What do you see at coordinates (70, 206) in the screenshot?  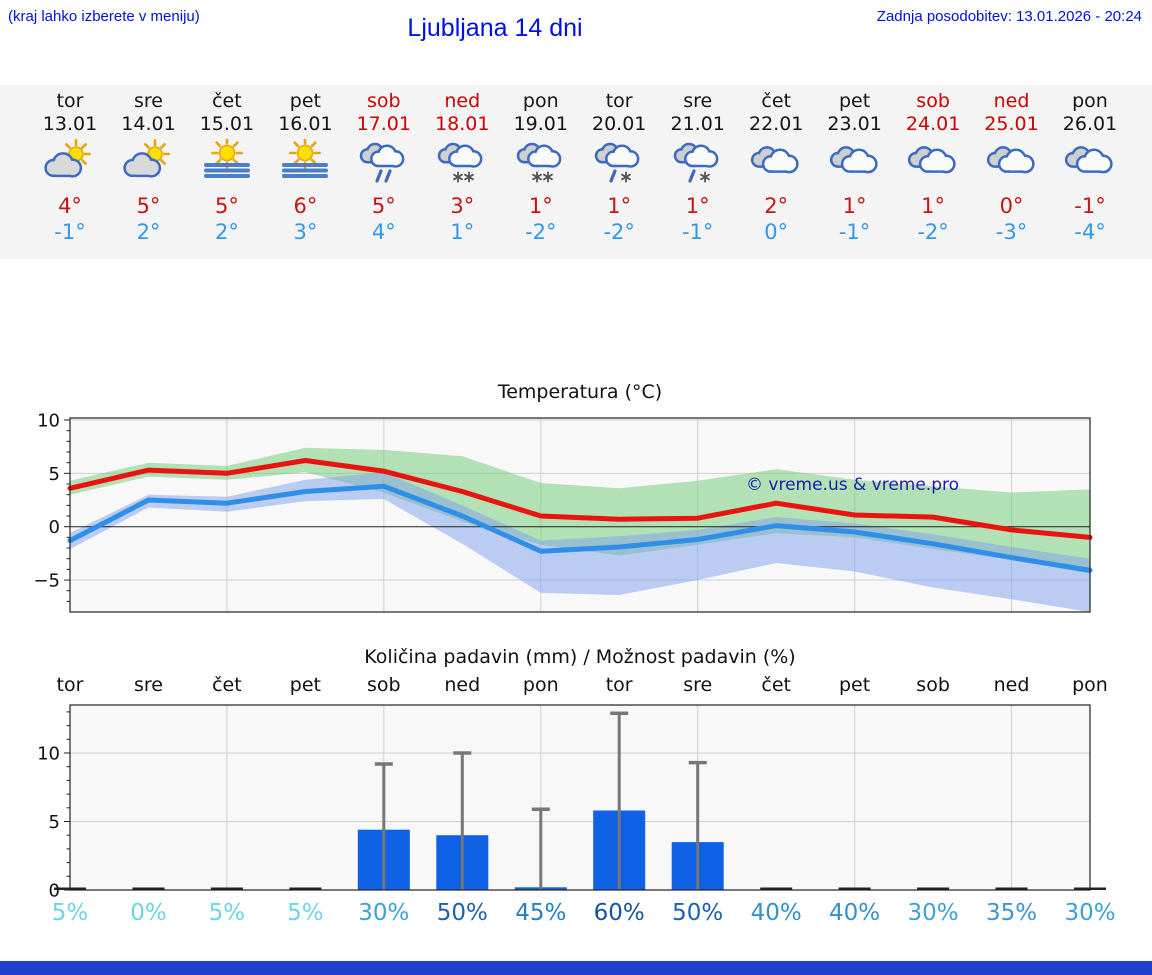 I see `day-high-temp: 4°` at bounding box center [70, 206].